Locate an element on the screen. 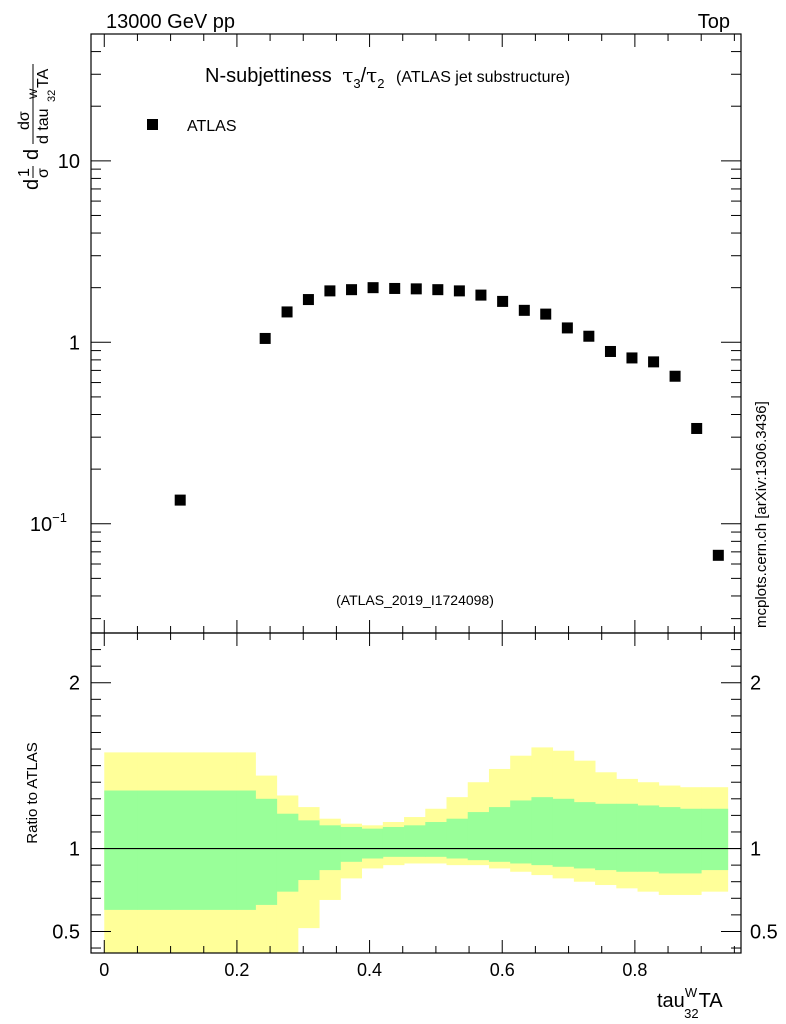  x-axis-label: tauW 32TA is located at coordinates (690, 1003).